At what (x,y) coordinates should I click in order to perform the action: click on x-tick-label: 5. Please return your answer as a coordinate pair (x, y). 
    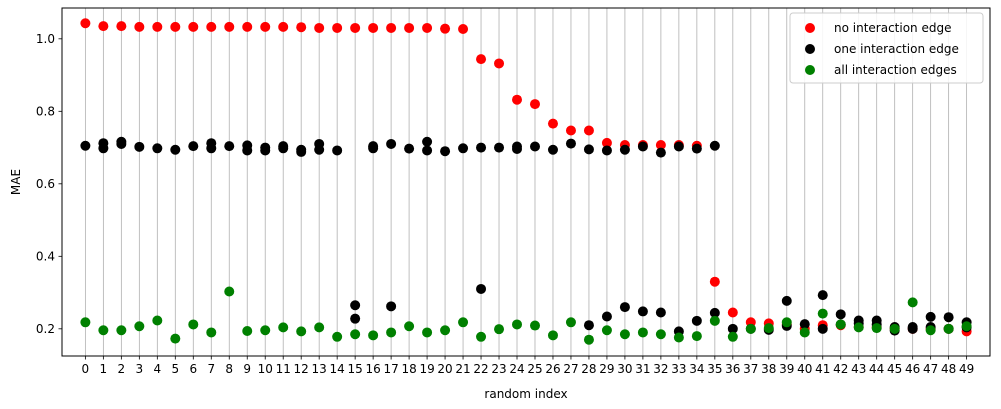
    Looking at the image, I should click on (175, 369).